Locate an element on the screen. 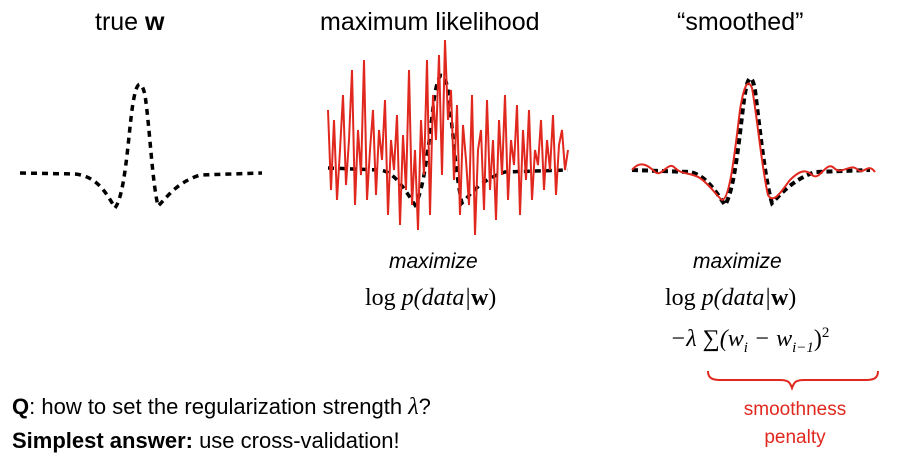 The image size is (900, 464). answer-line: Simplest answer: use cross-validation! is located at coordinates (206, 440).